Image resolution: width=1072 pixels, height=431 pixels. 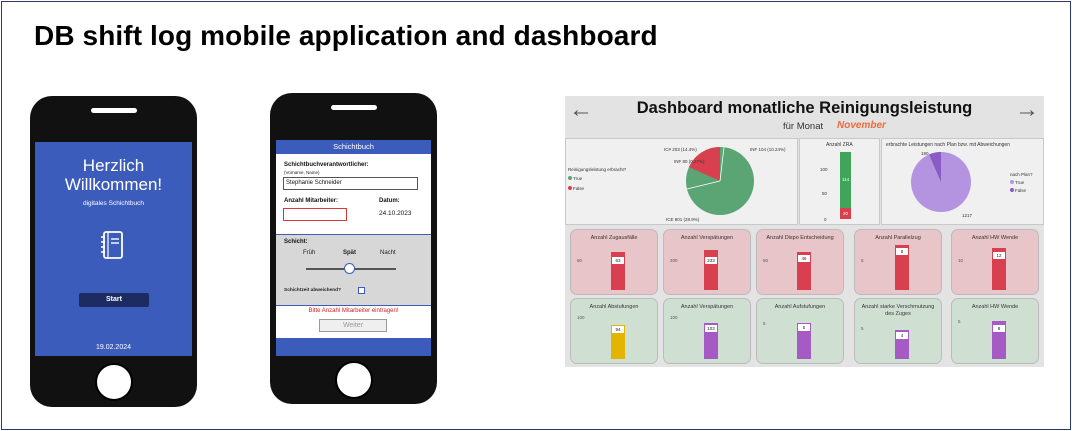 I want to click on zra-title: Anzahl ZRA, so click(x=839, y=145).